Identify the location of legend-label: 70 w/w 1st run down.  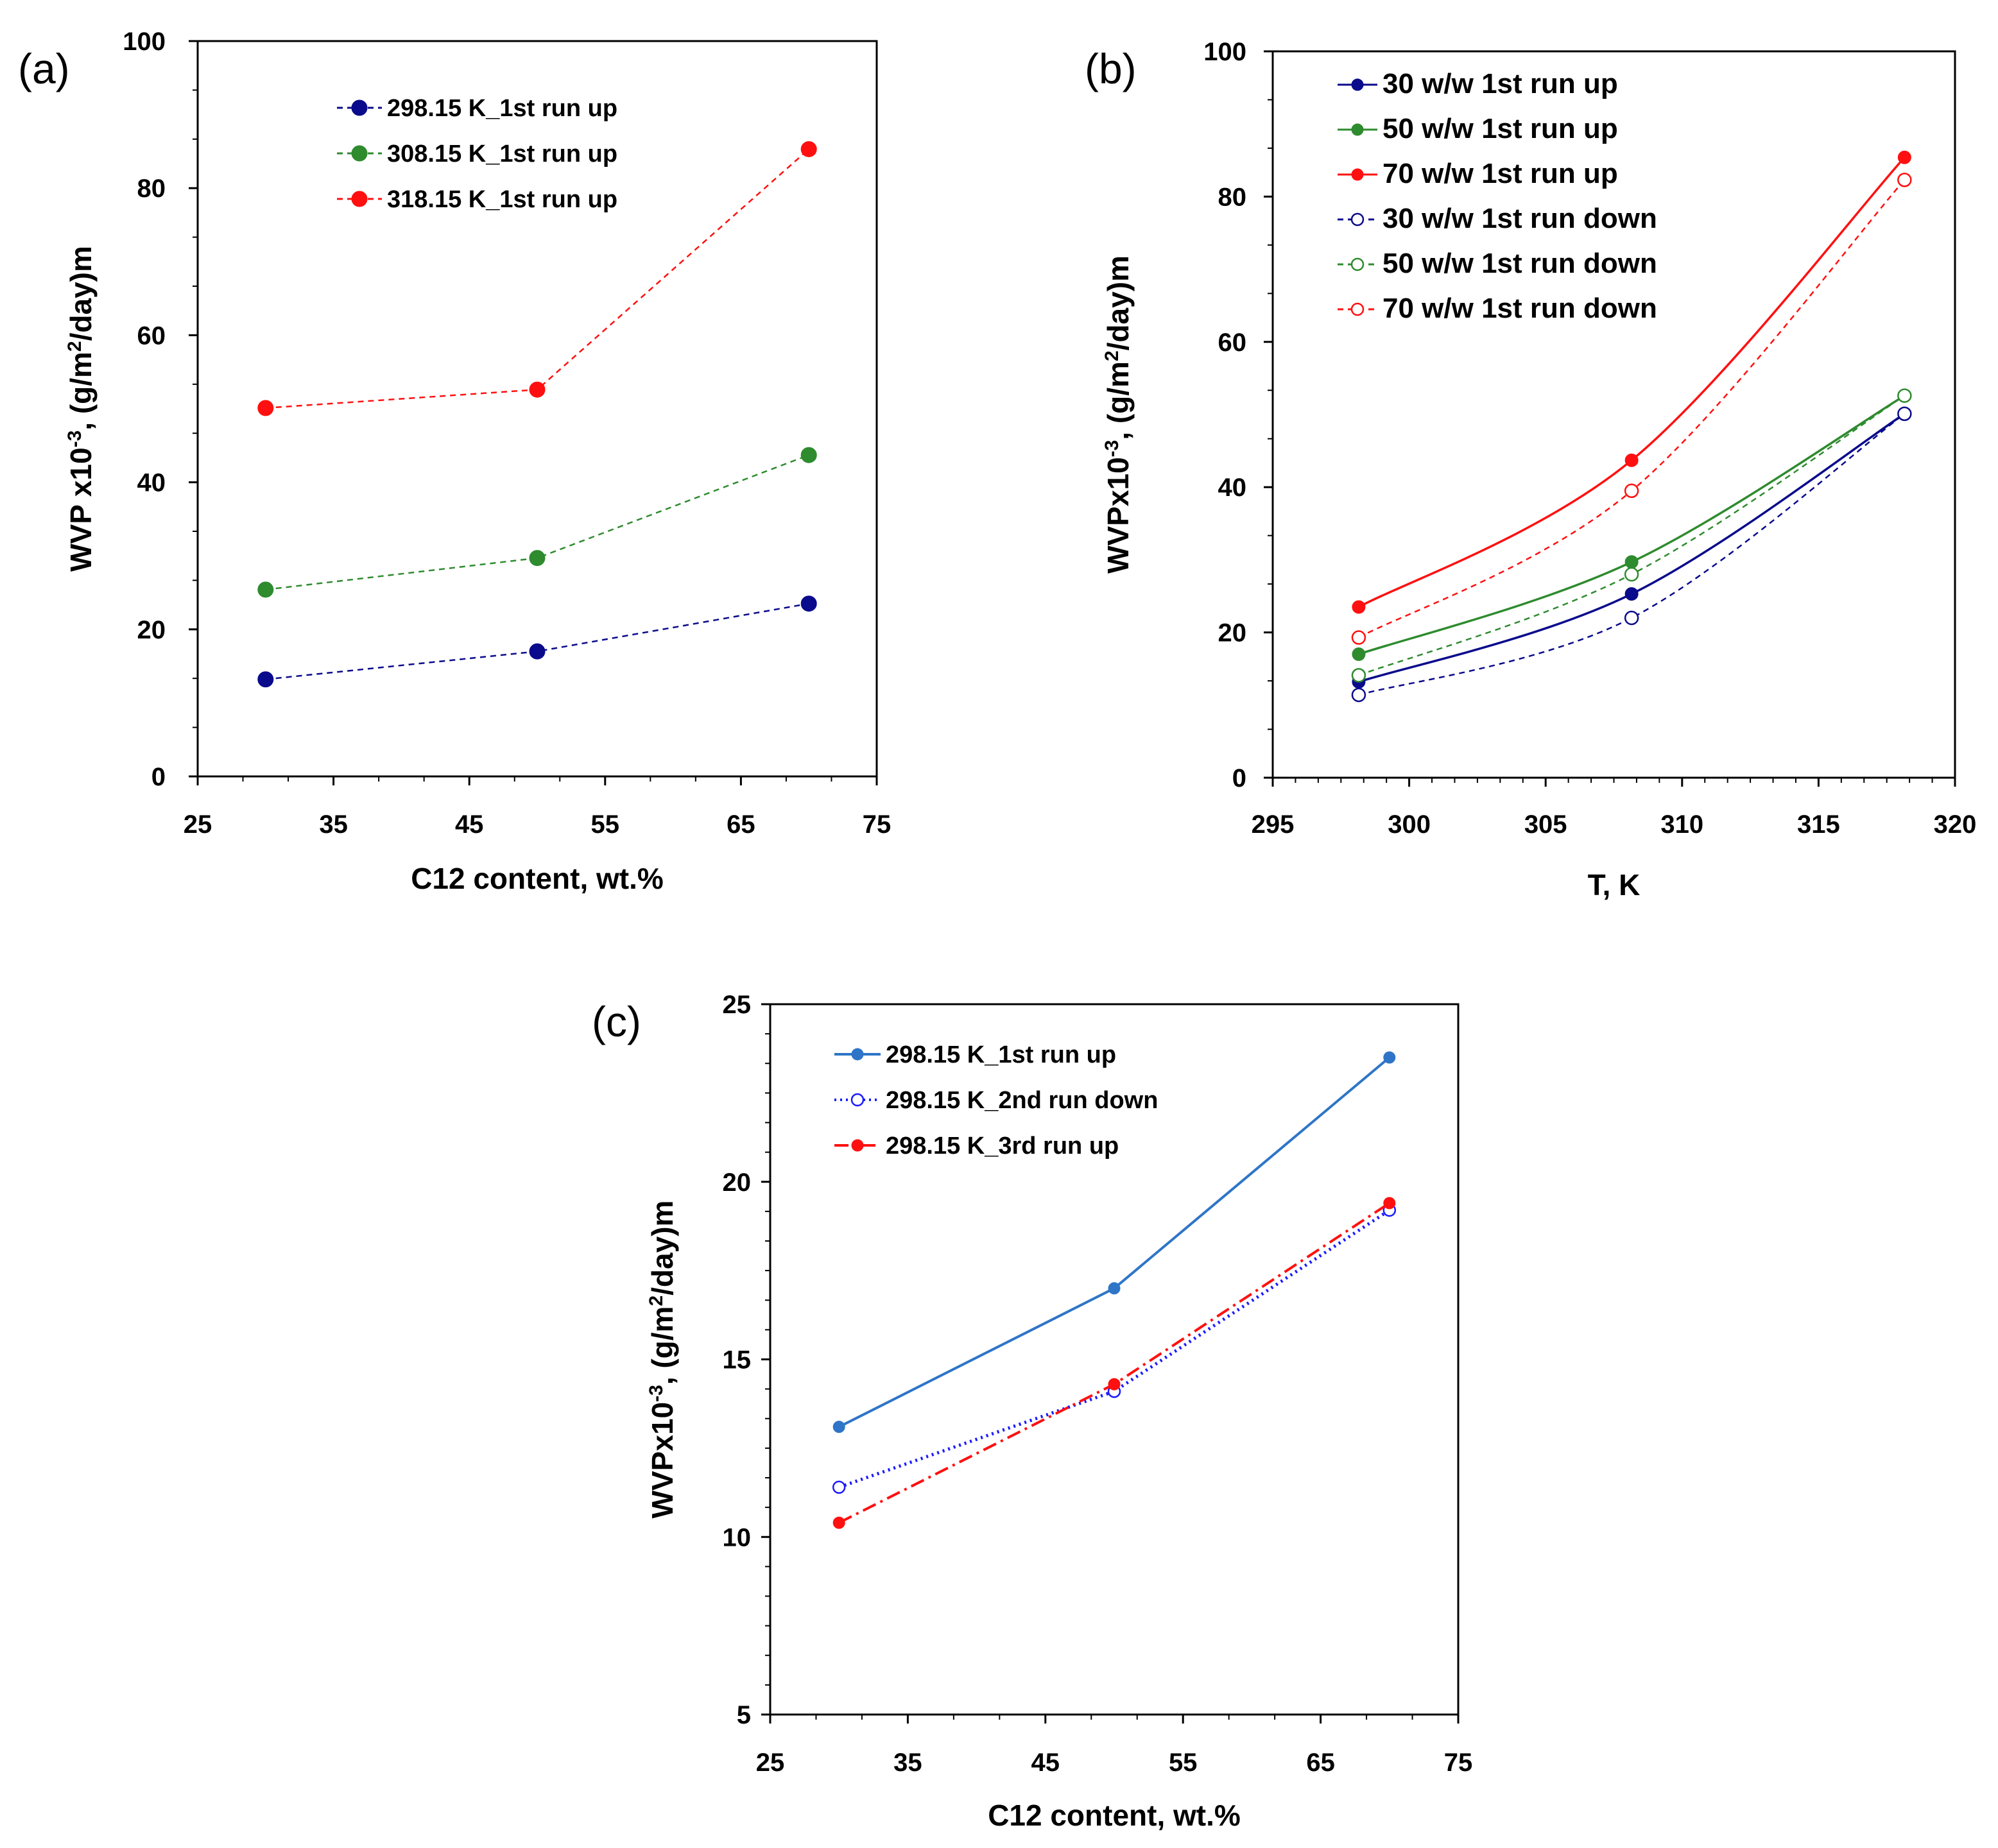
(1519, 309).